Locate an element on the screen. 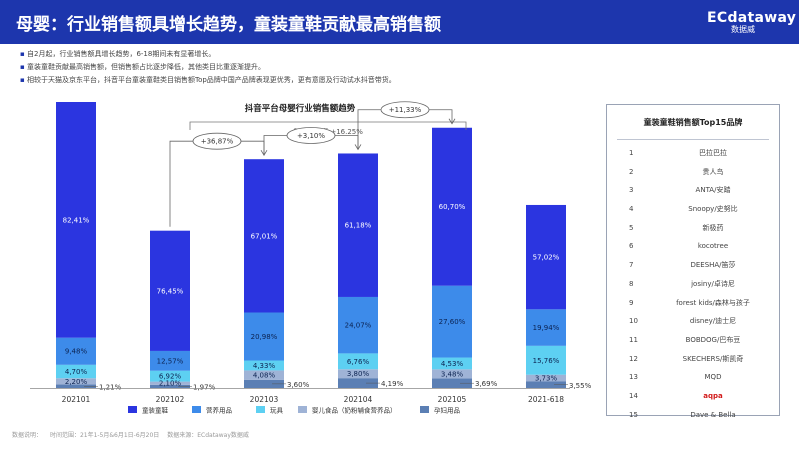 Image resolution: width=799 pixels, height=450 pixels. legend-label: 童装童鞋 is located at coordinates (155, 410).